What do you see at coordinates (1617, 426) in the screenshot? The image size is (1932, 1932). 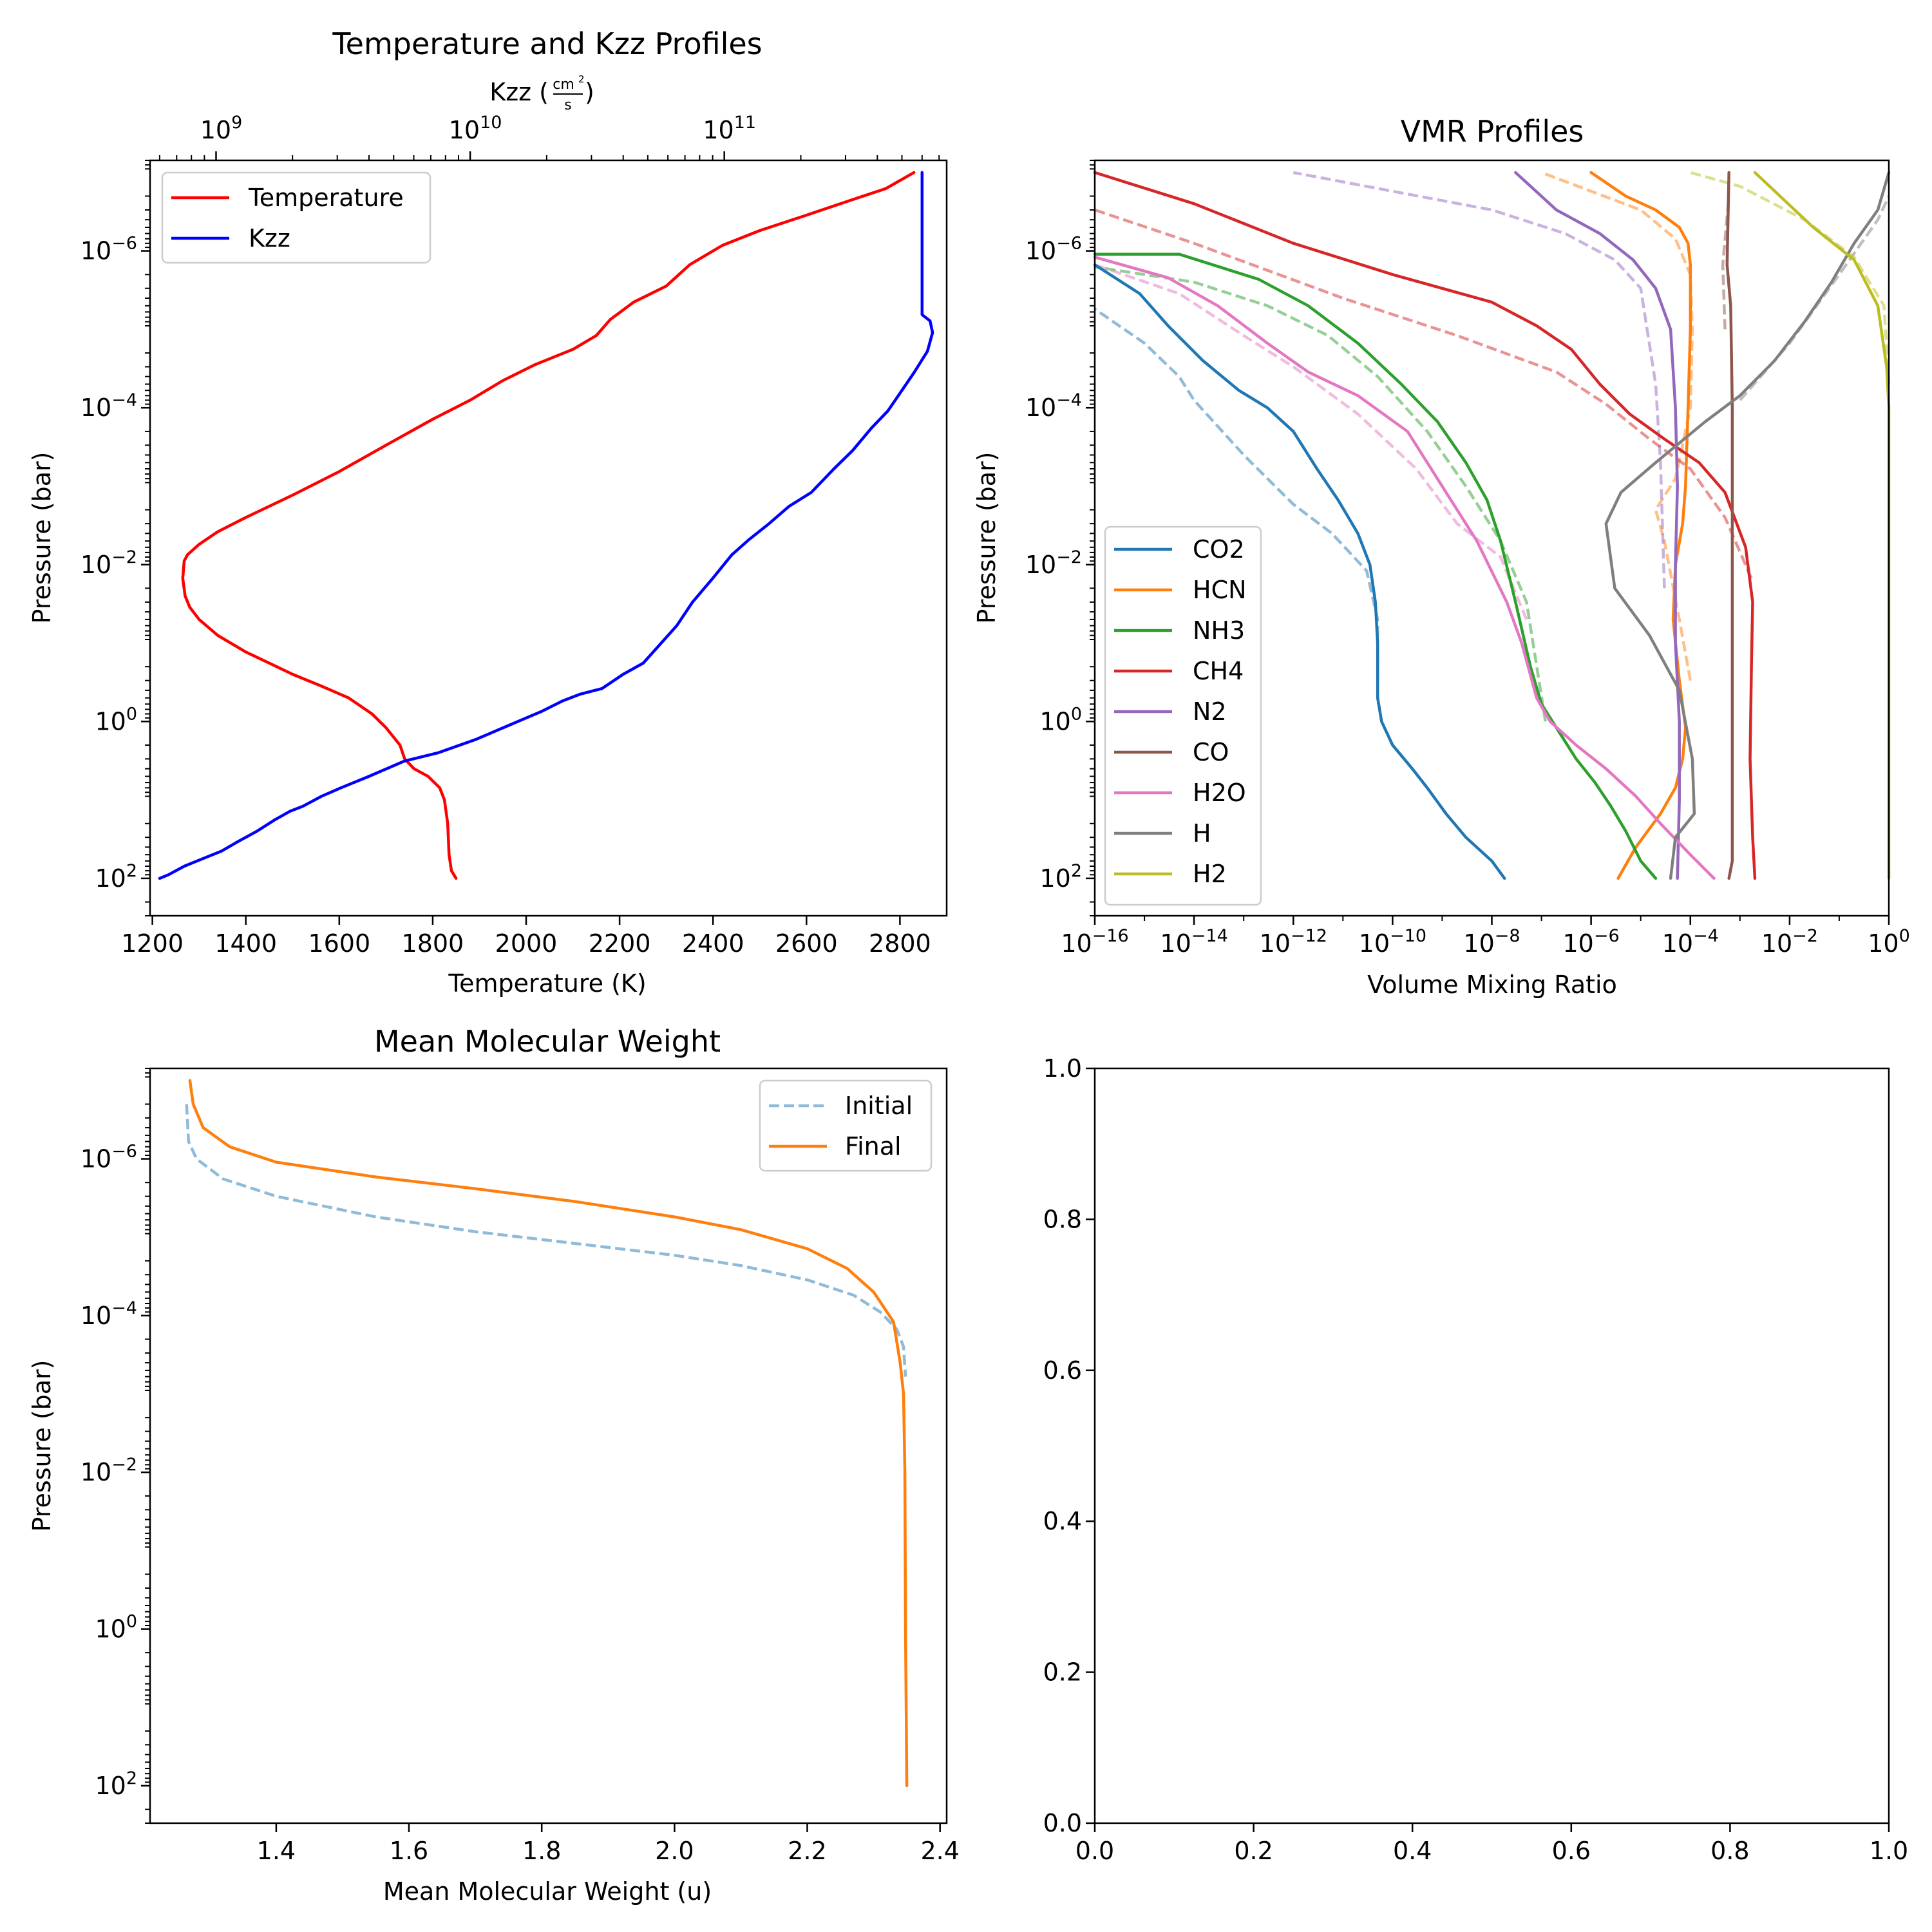 I see `series-line-hcn-initial` at bounding box center [1617, 426].